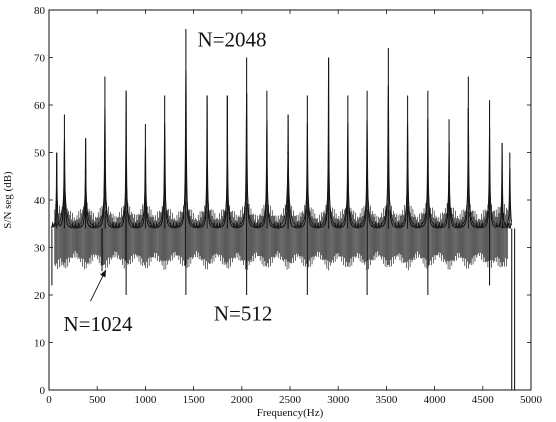 Image resolution: width=556 pixels, height=422 pixels. Describe the element at coordinates (483, 400) in the screenshot. I see `x-tick-label: 4500` at that location.